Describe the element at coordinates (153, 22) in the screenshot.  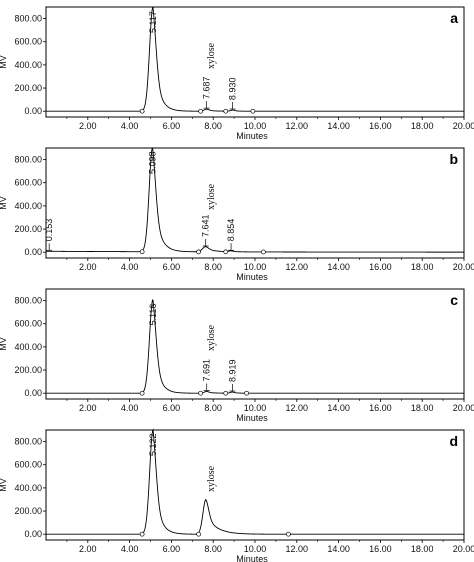
I see `peak-rt-label: 5.117` at that location.